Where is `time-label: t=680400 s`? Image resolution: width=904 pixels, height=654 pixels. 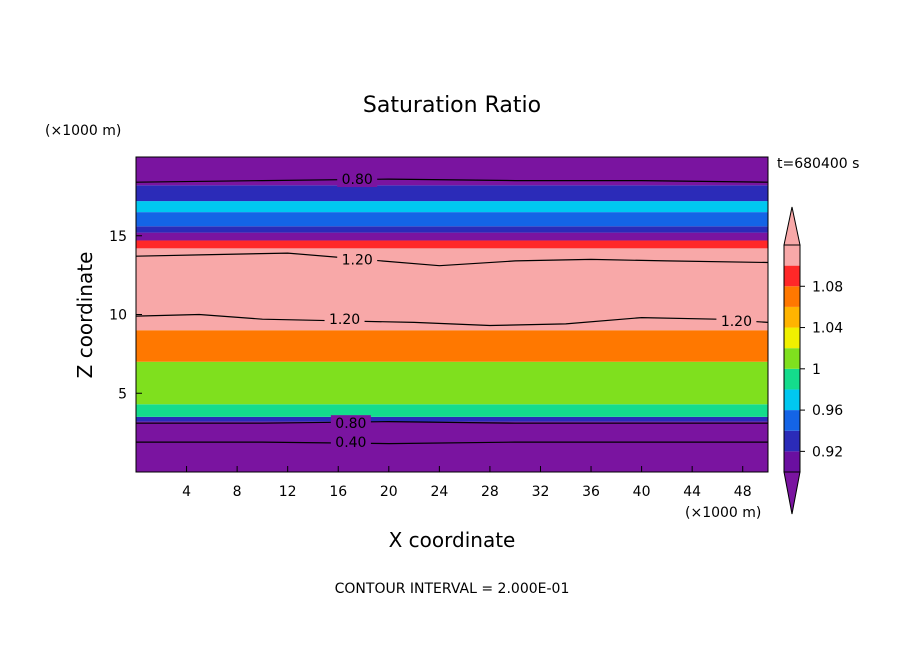
time-label: t=680400 s is located at coordinates (818, 164).